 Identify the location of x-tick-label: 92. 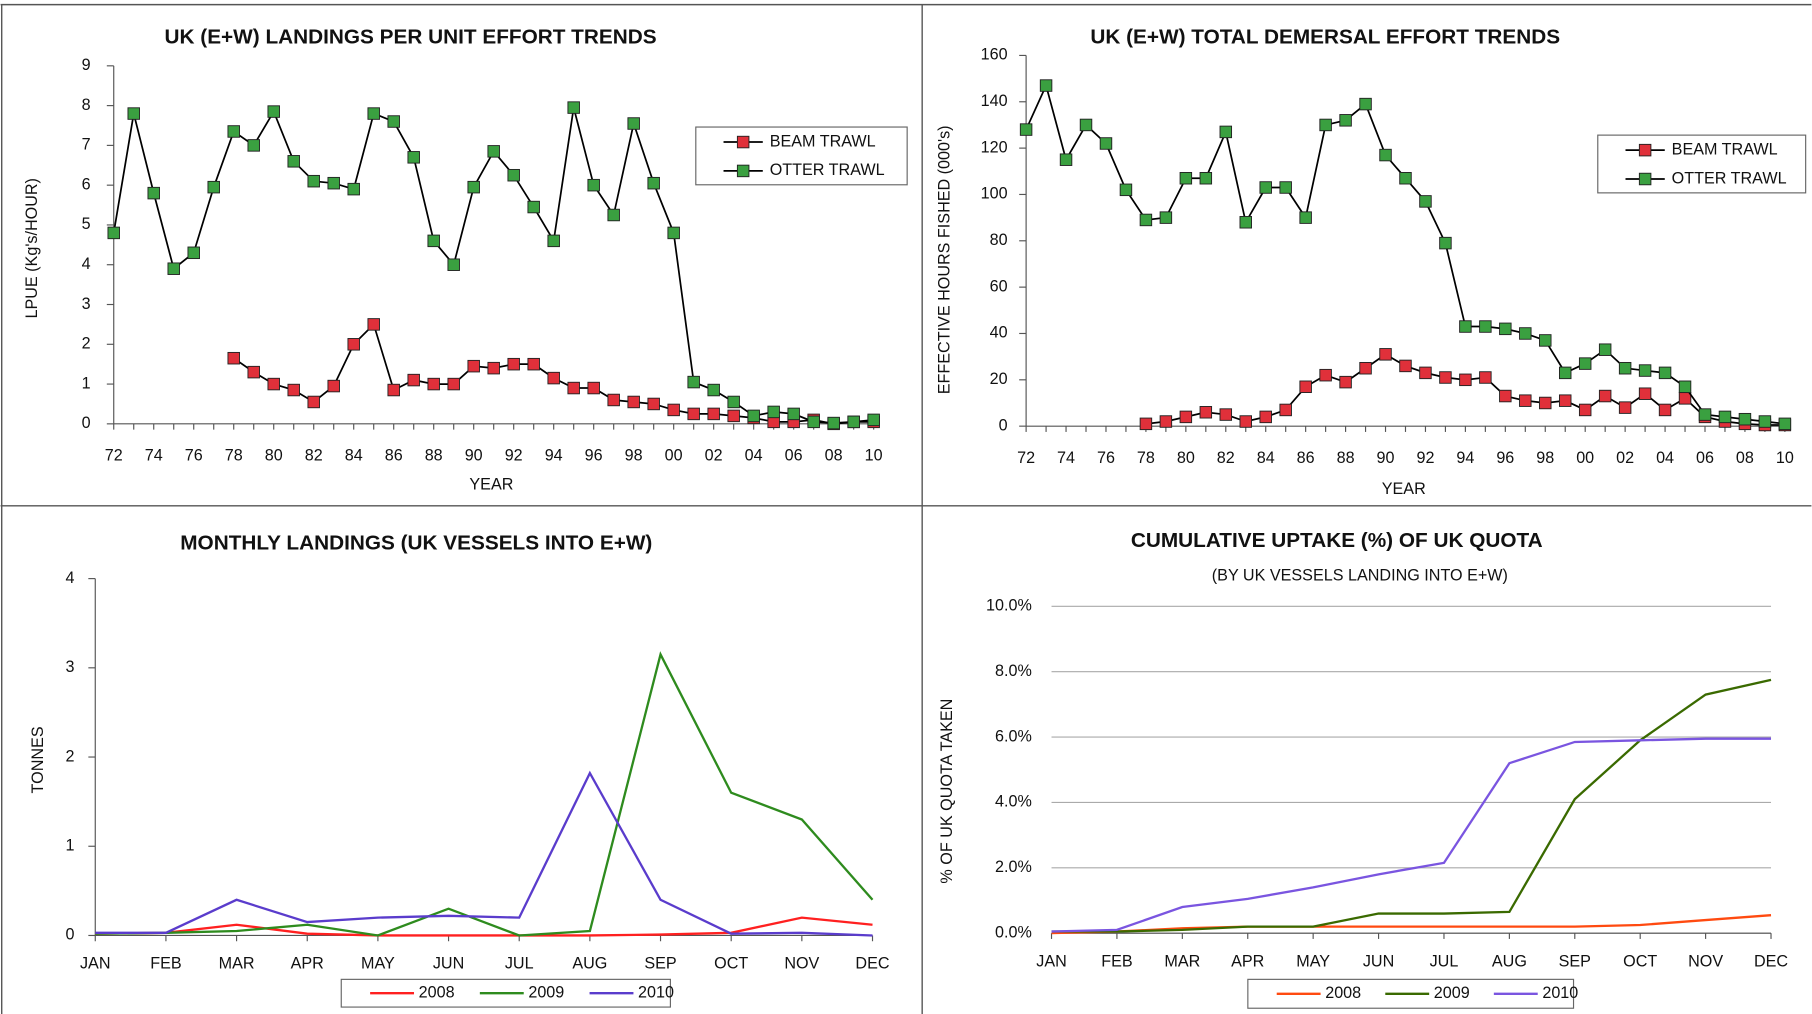
(514, 455).